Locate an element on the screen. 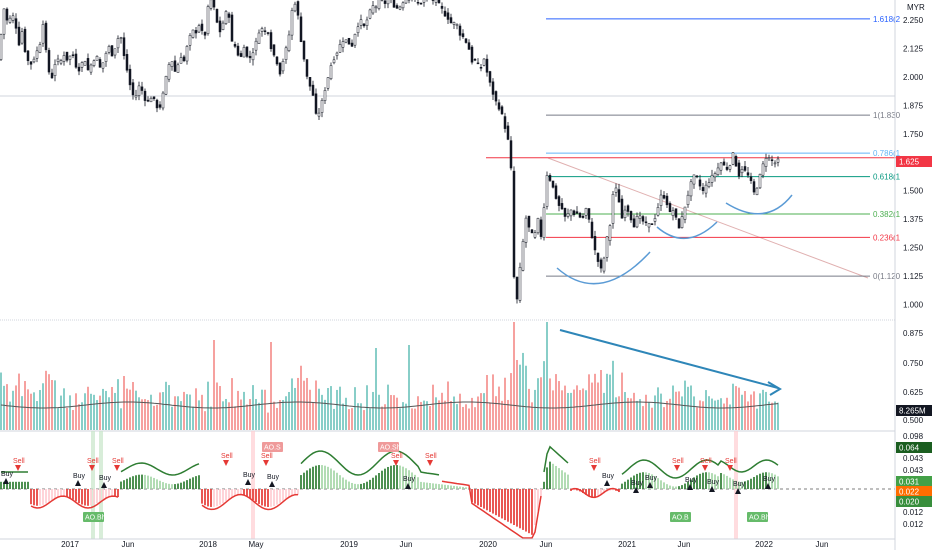 This screenshot has height=550, width=932. trend-line is located at coordinates (708, 218).